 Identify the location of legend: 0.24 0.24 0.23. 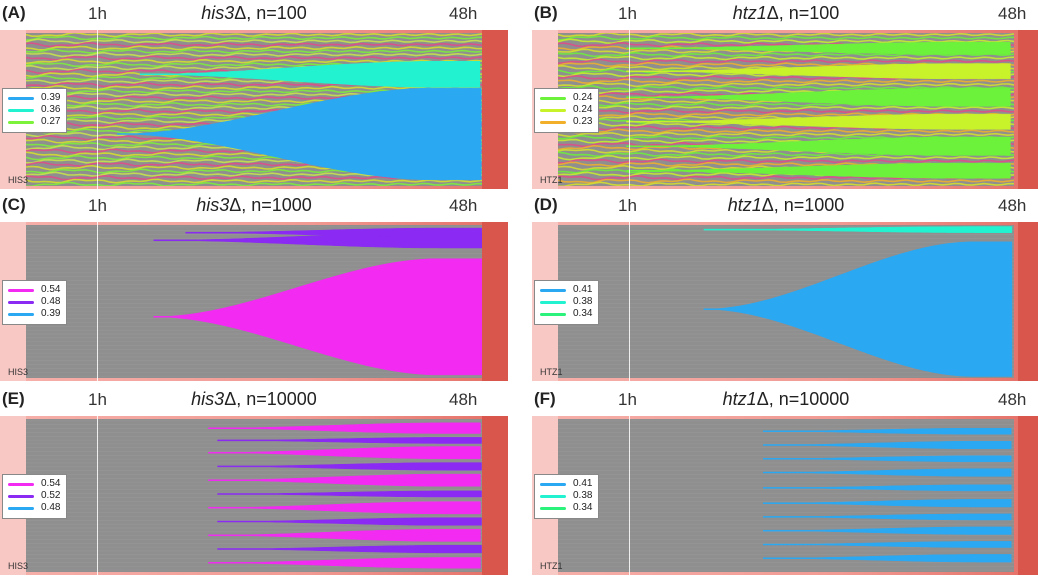
(566, 110).